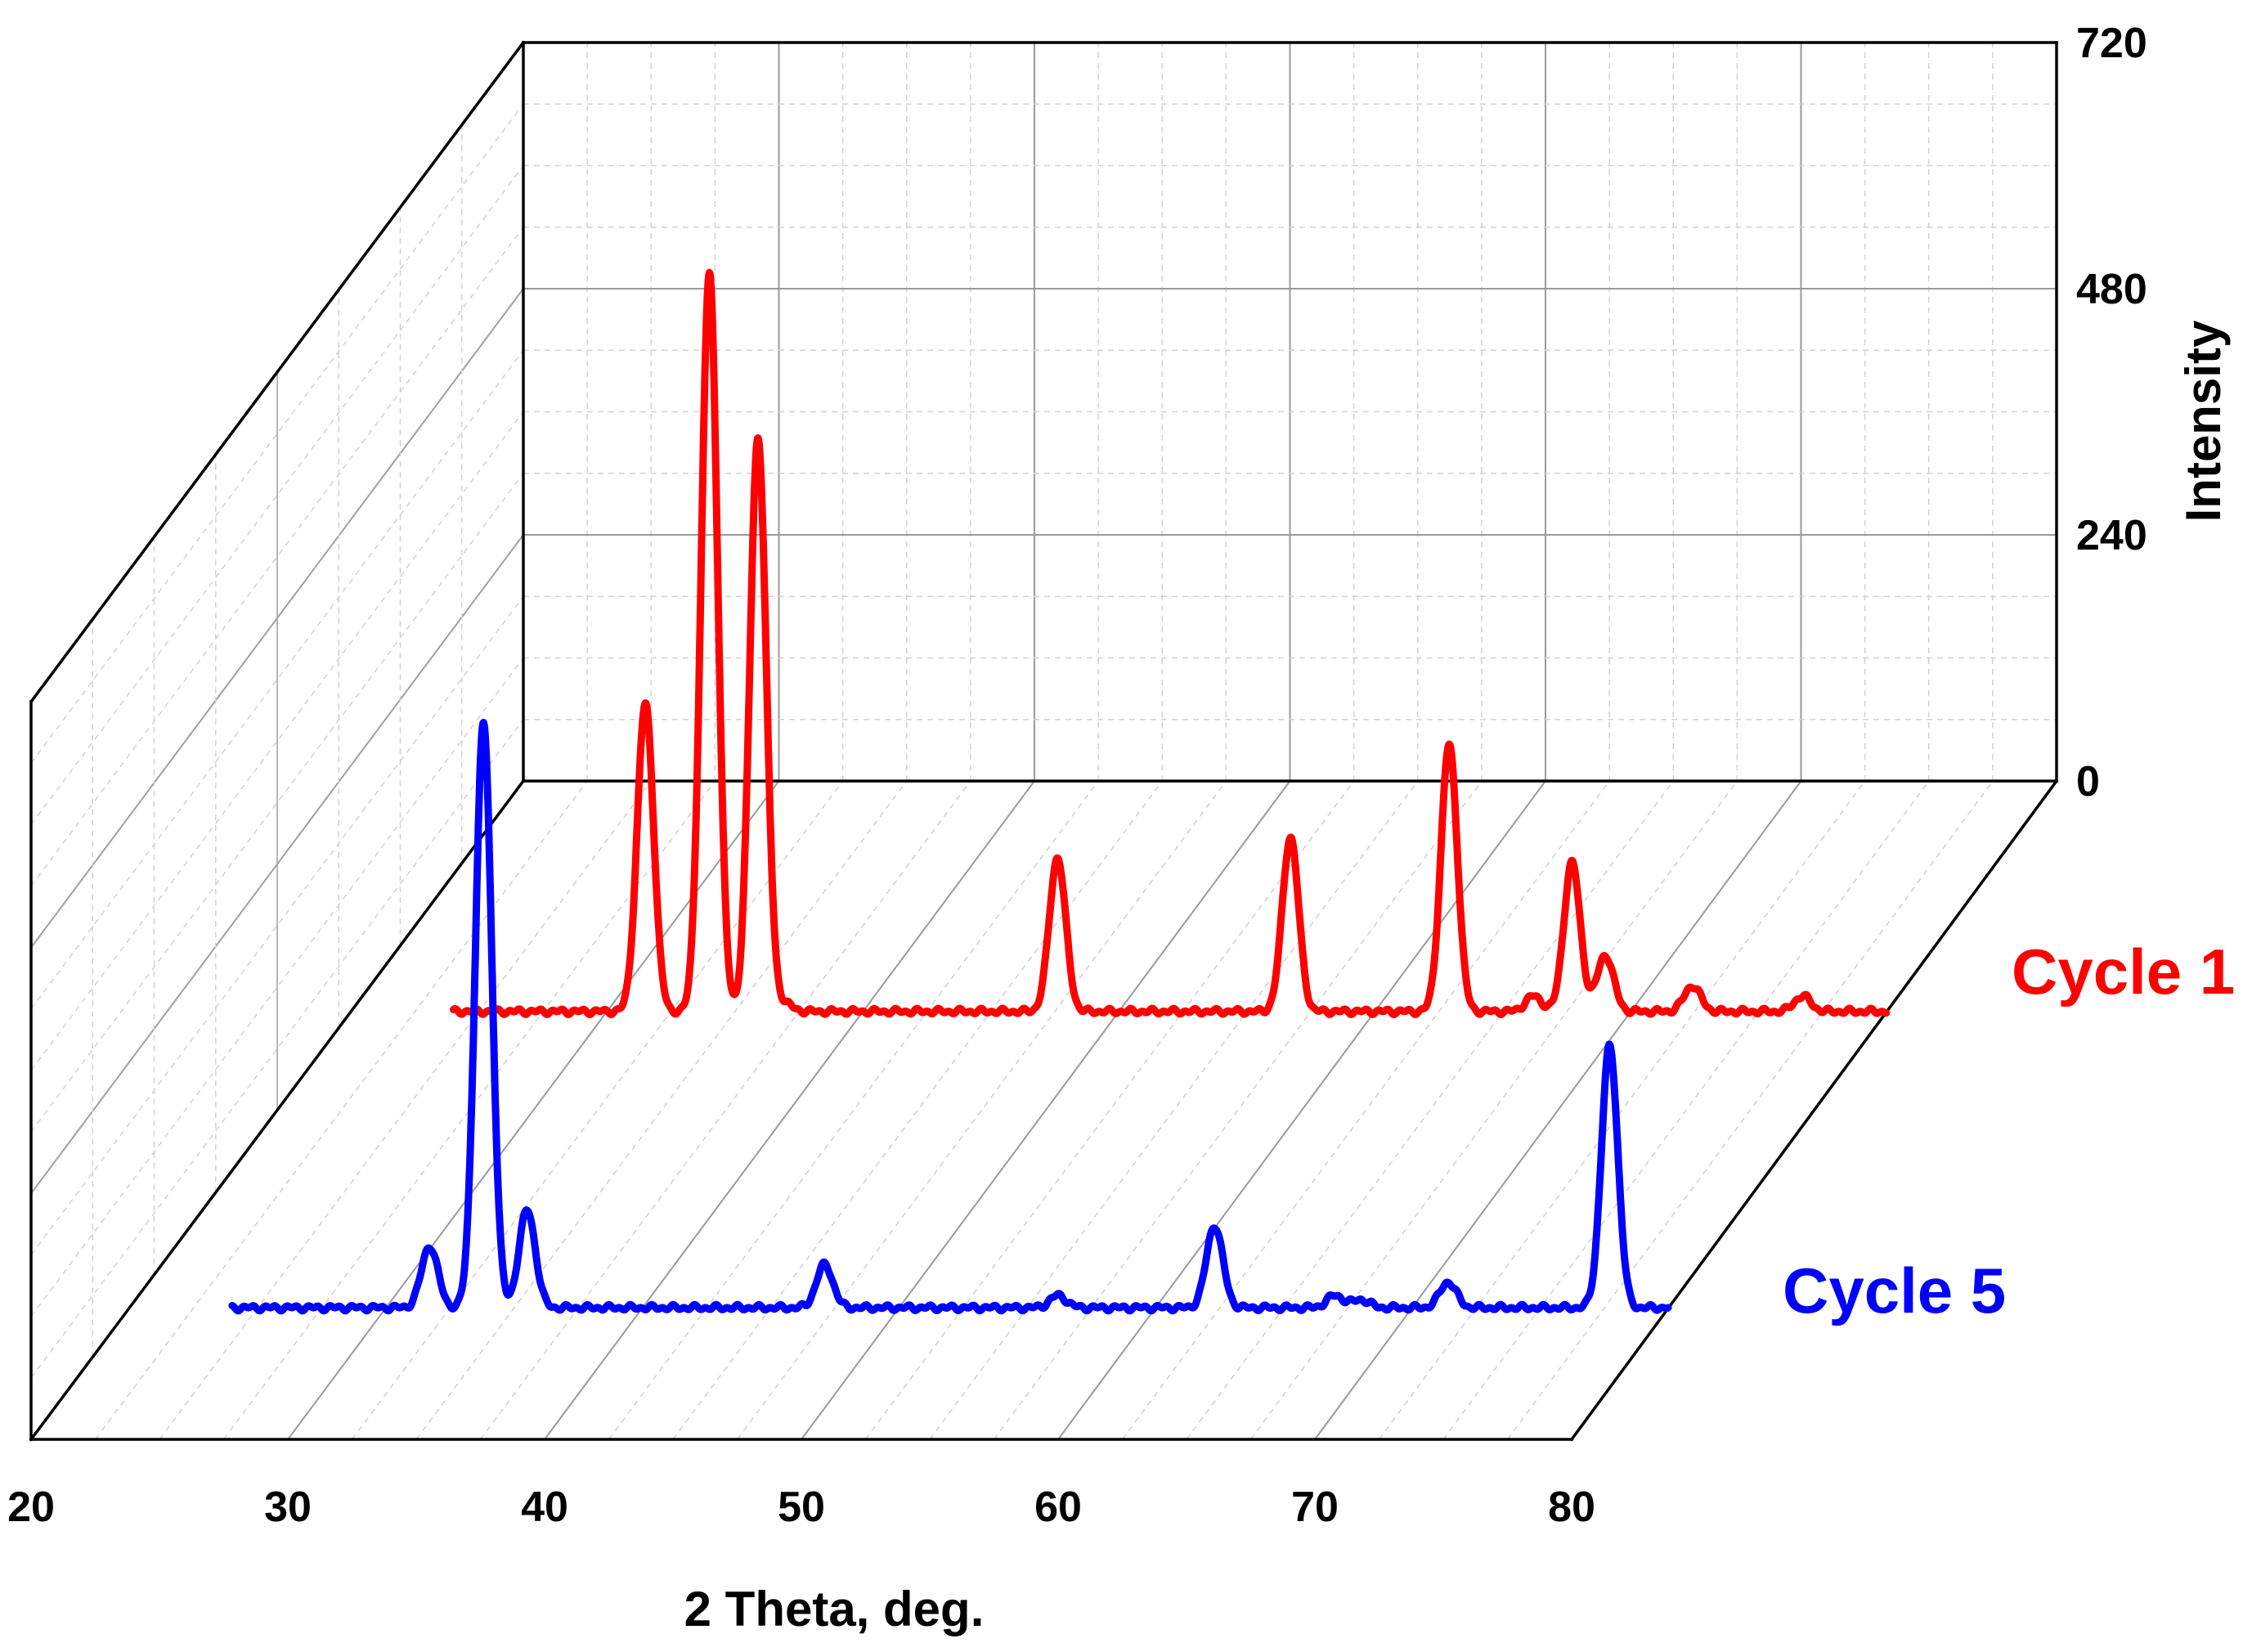 This screenshot has height=1652, width=2252. I want to click on x-tick-label: 60, so click(1058, 1507).